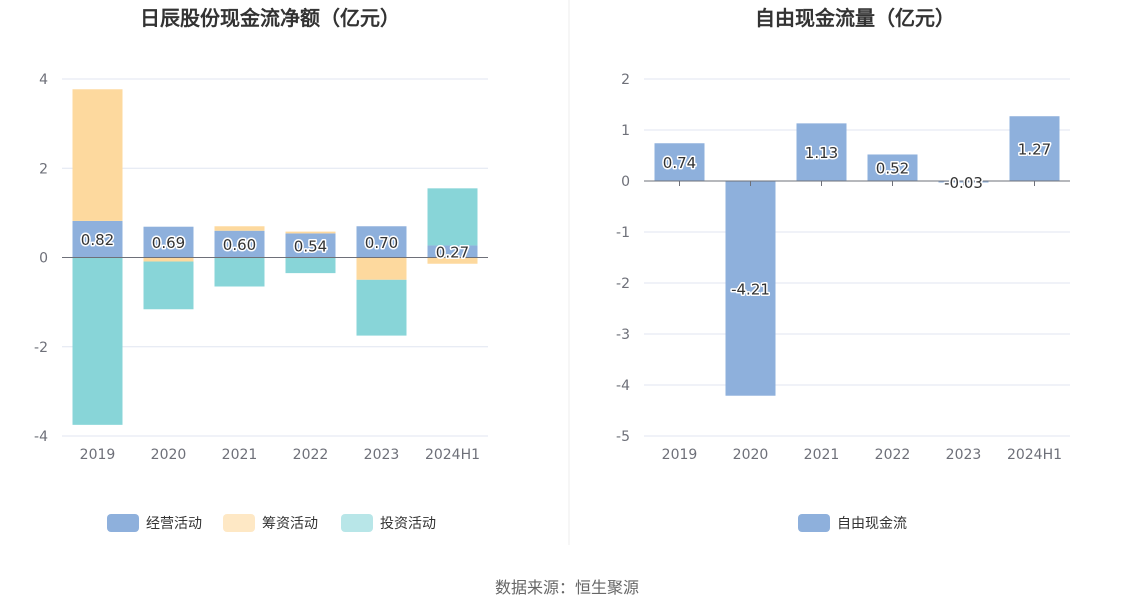 This screenshot has height=616, width=1134. What do you see at coordinates (814, 523) in the screenshot?
I see `legend-swatch-free_cash_flow` at bounding box center [814, 523].